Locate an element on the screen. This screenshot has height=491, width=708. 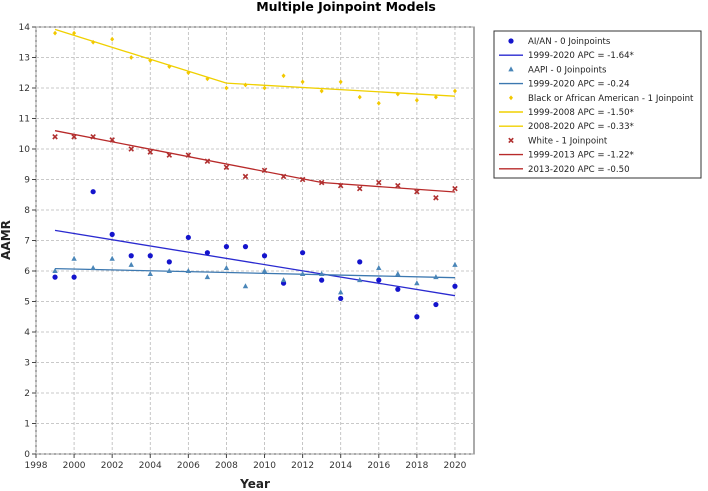
y-tick-label: 11 is located at coordinates (24, 120).